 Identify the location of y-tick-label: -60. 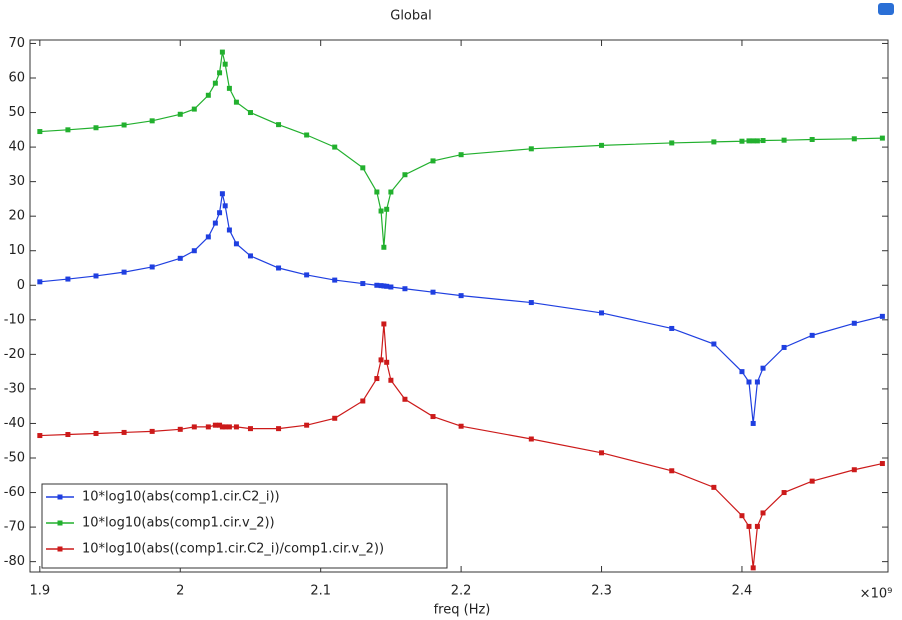
(14, 492).